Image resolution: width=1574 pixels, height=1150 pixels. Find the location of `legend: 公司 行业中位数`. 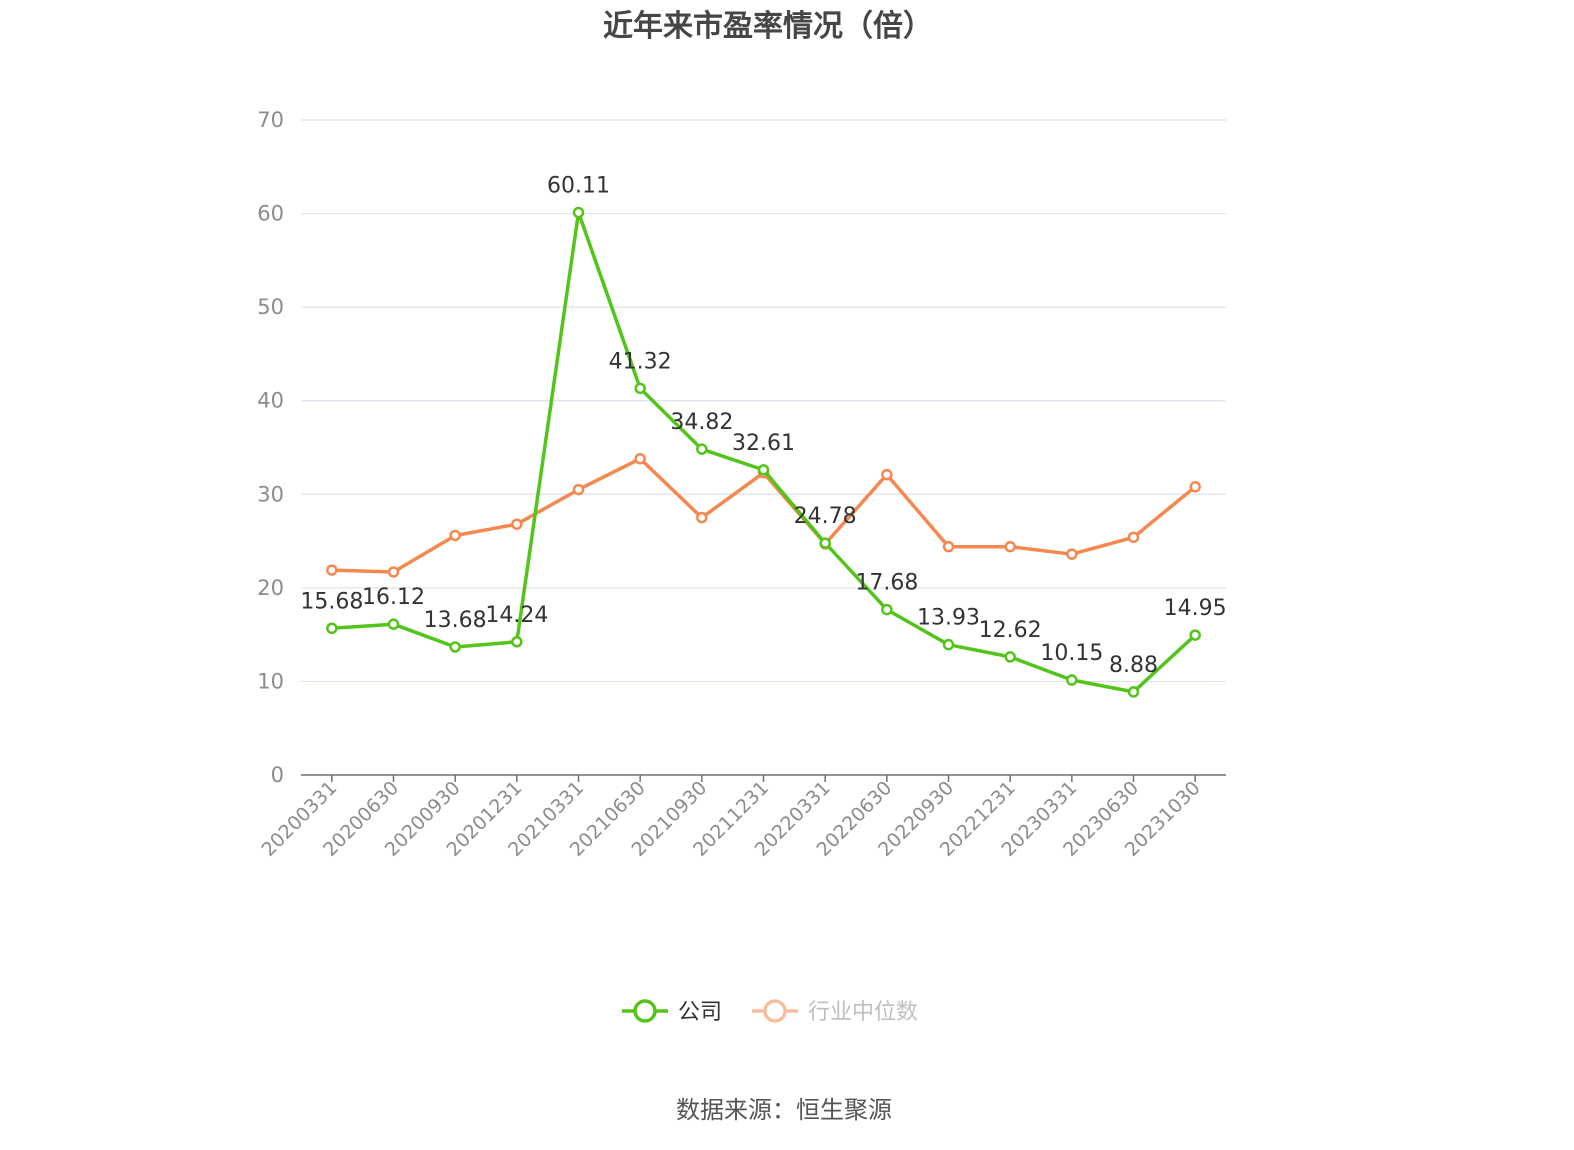

legend: 公司 行业中位数 is located at coordinates (770, 1012).